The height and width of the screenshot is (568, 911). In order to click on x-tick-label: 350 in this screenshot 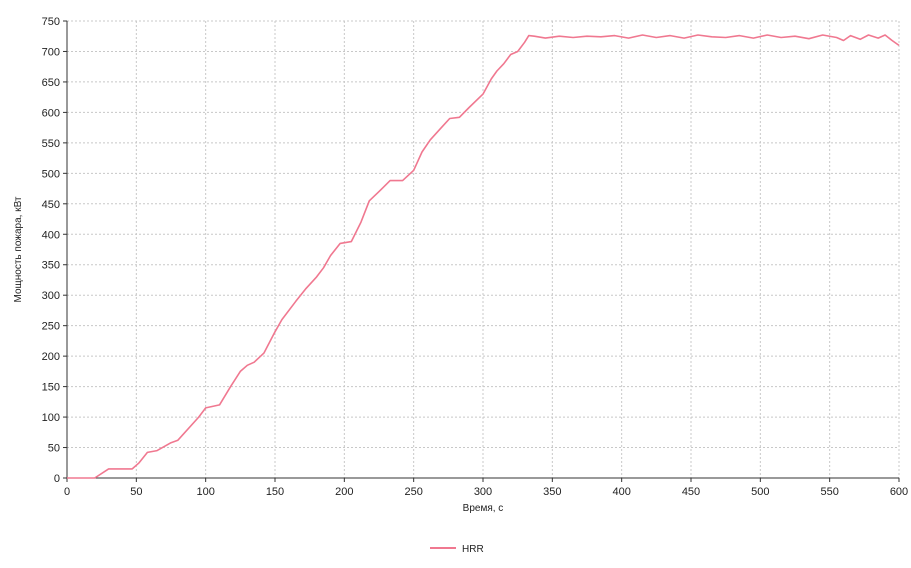, I will do `click(552, 492)`.